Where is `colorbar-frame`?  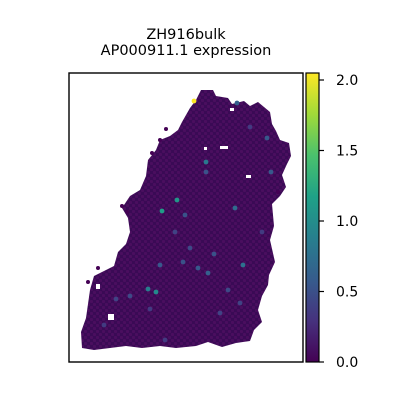
colorbar-frame is located at coordinates (312, 217).